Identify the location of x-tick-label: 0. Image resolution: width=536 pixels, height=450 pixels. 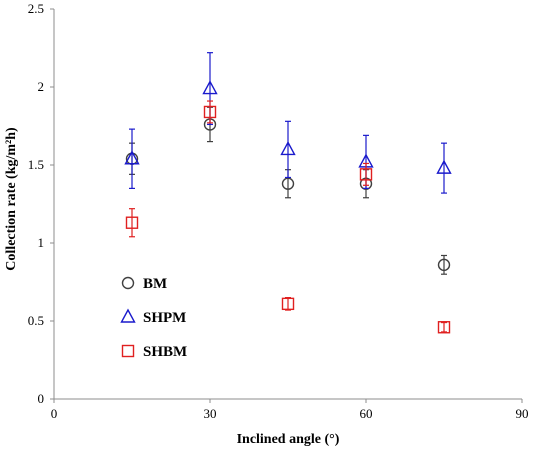
(54, 413).